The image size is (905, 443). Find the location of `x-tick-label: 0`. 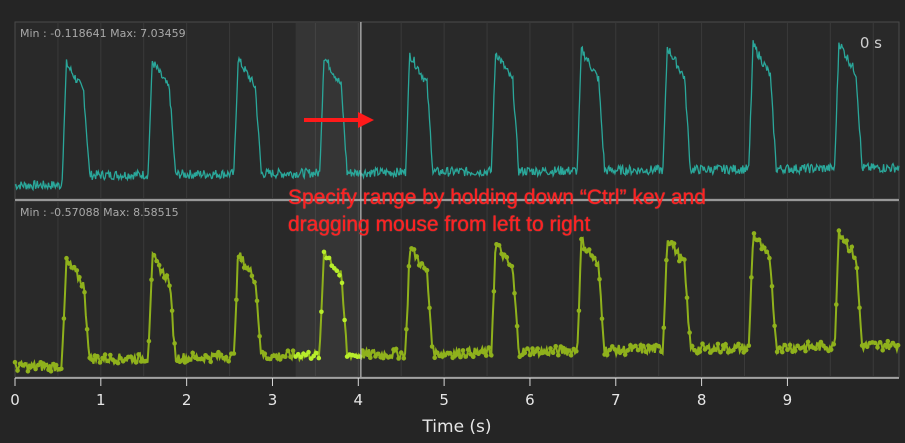

x-tick-label: 0 is located at coordinates (15, 400).